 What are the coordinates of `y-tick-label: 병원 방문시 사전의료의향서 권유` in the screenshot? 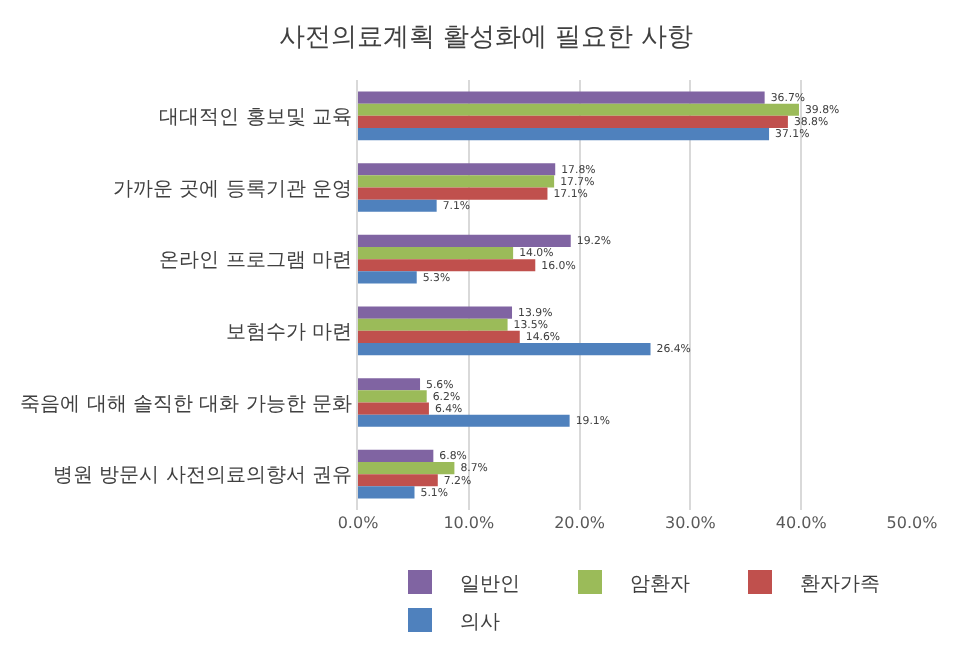 It's located at (202, 476).